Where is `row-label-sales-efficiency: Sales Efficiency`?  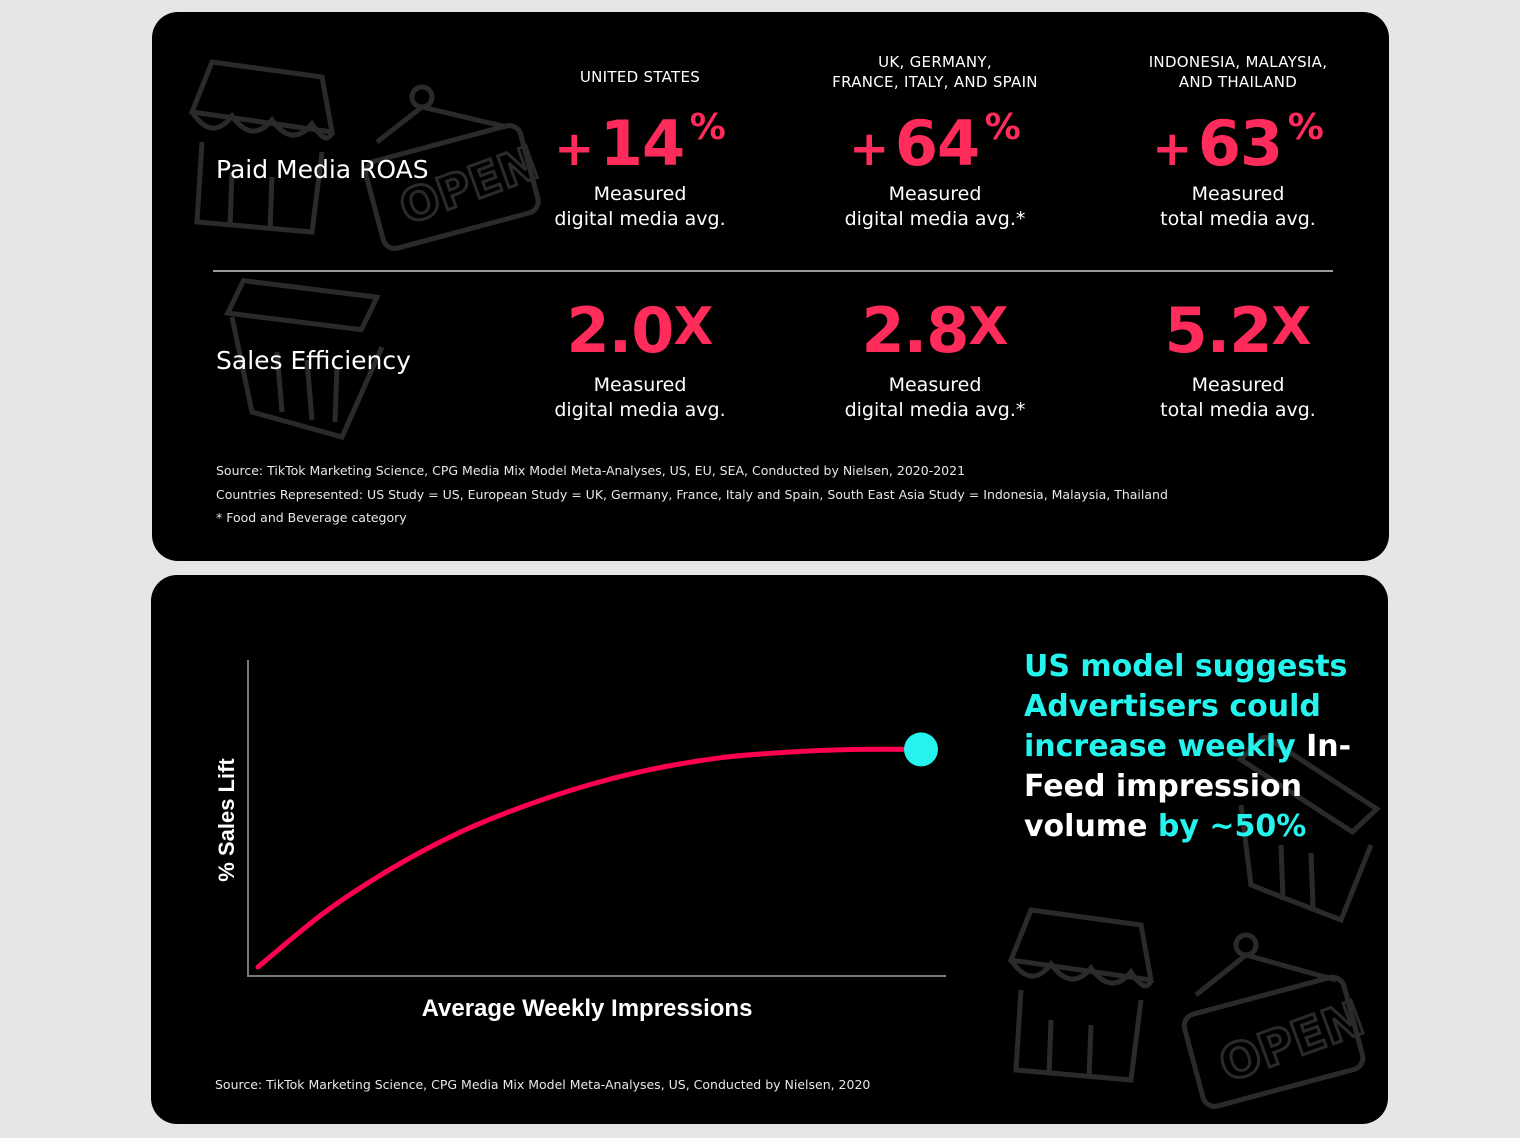
row-label-sales-efficiency: Sales Efficiency is located at coordinates (313, 360).